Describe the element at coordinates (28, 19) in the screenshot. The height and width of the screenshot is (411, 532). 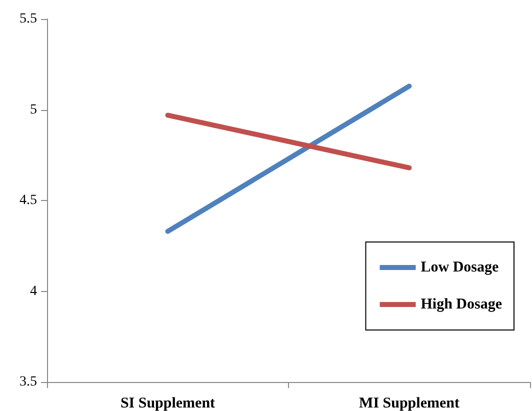
I see `y-tick-label: 5.5` at that location.